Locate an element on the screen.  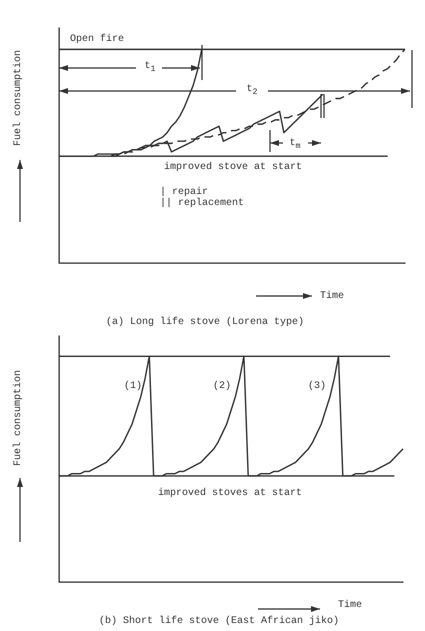
series-label: improved stoves at start is located at coordinates (230, 494).